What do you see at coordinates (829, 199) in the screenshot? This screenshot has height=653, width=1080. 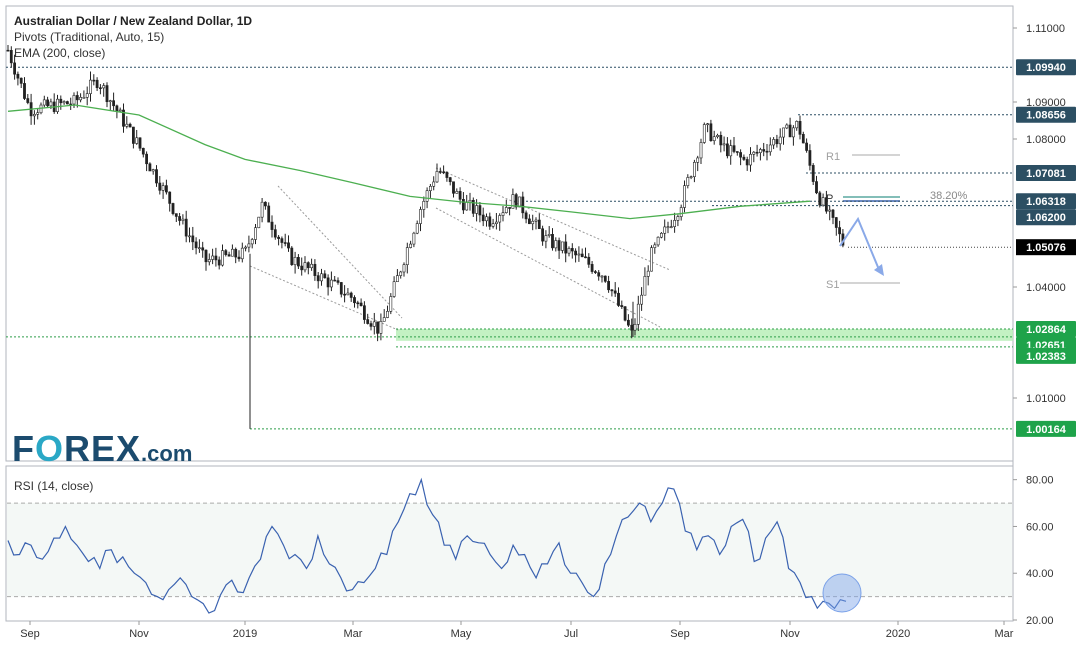 I see `pivot-p-label: P` at bounding box center [829, 199].